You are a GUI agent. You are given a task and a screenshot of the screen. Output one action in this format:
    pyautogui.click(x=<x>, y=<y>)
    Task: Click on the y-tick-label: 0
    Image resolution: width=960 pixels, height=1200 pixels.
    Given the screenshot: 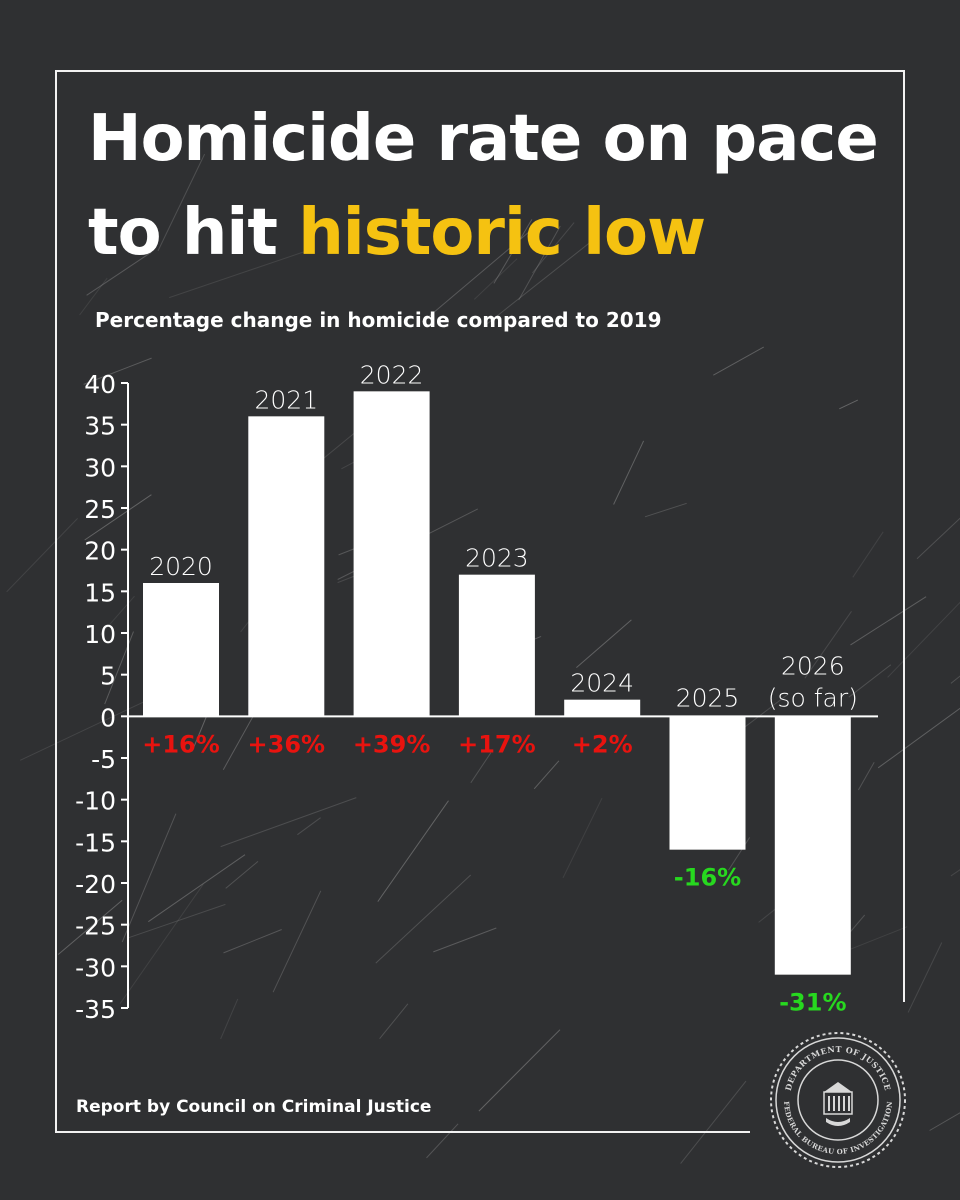 What is the action you would take?
    pyautogui.click(x=108, y=717)
    